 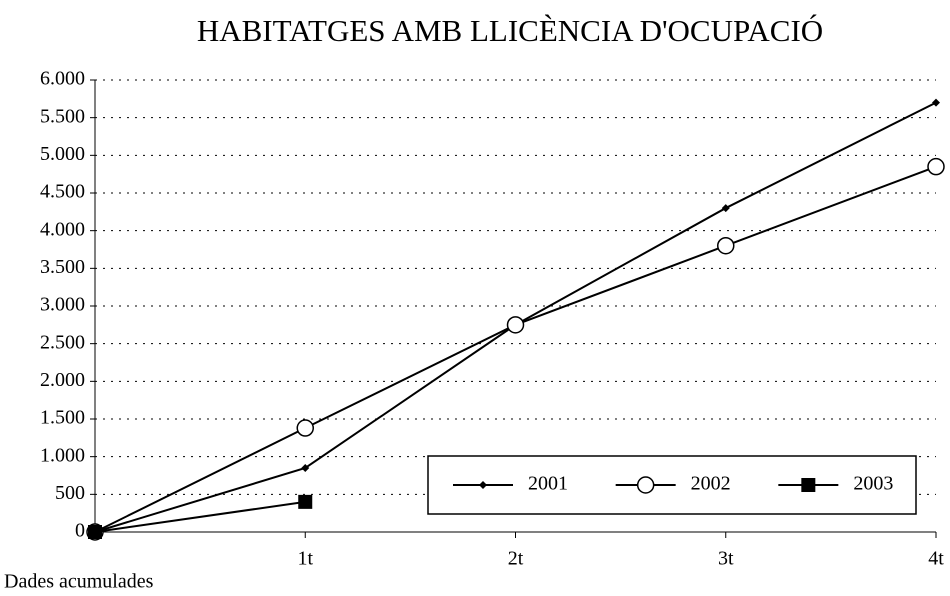 I want to click on x-tick-label: 3t, so click(x=726, y=559).